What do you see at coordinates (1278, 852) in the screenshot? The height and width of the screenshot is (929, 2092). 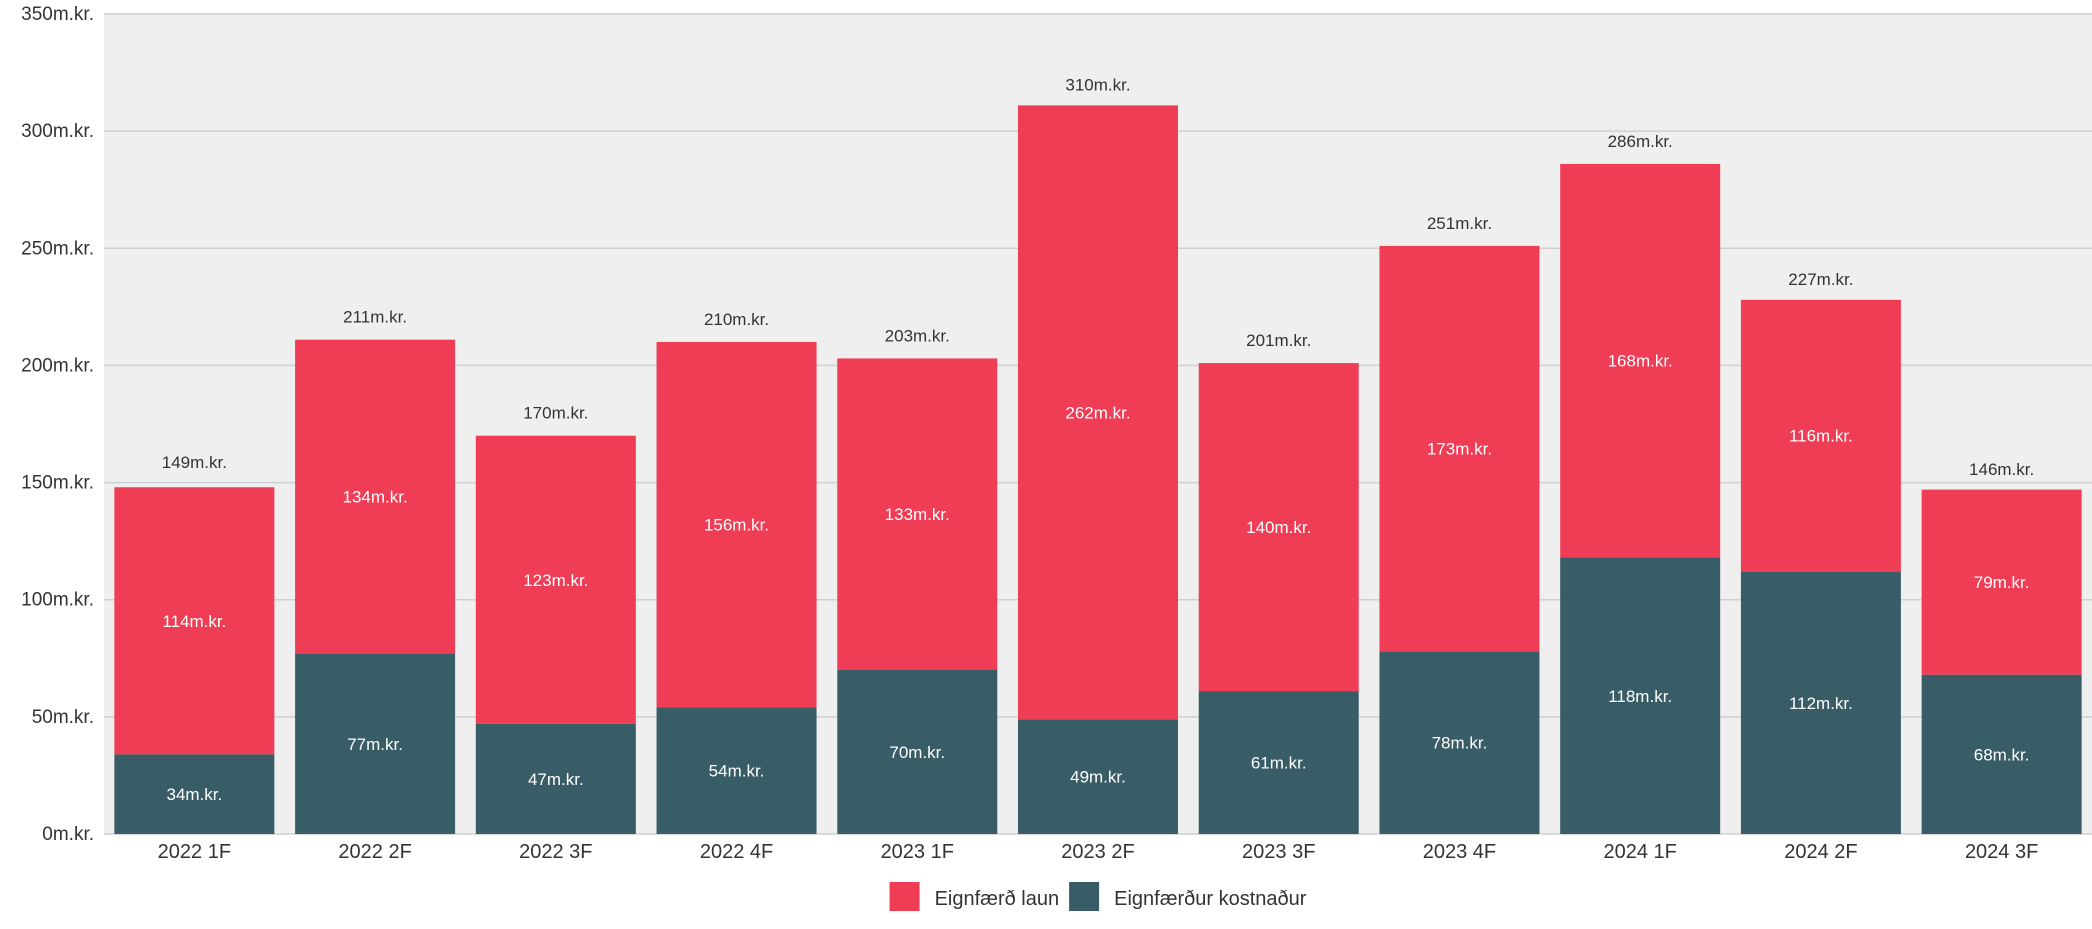 I see `x-tick-label: 2023 3F` at bounding box center [1278, 852].